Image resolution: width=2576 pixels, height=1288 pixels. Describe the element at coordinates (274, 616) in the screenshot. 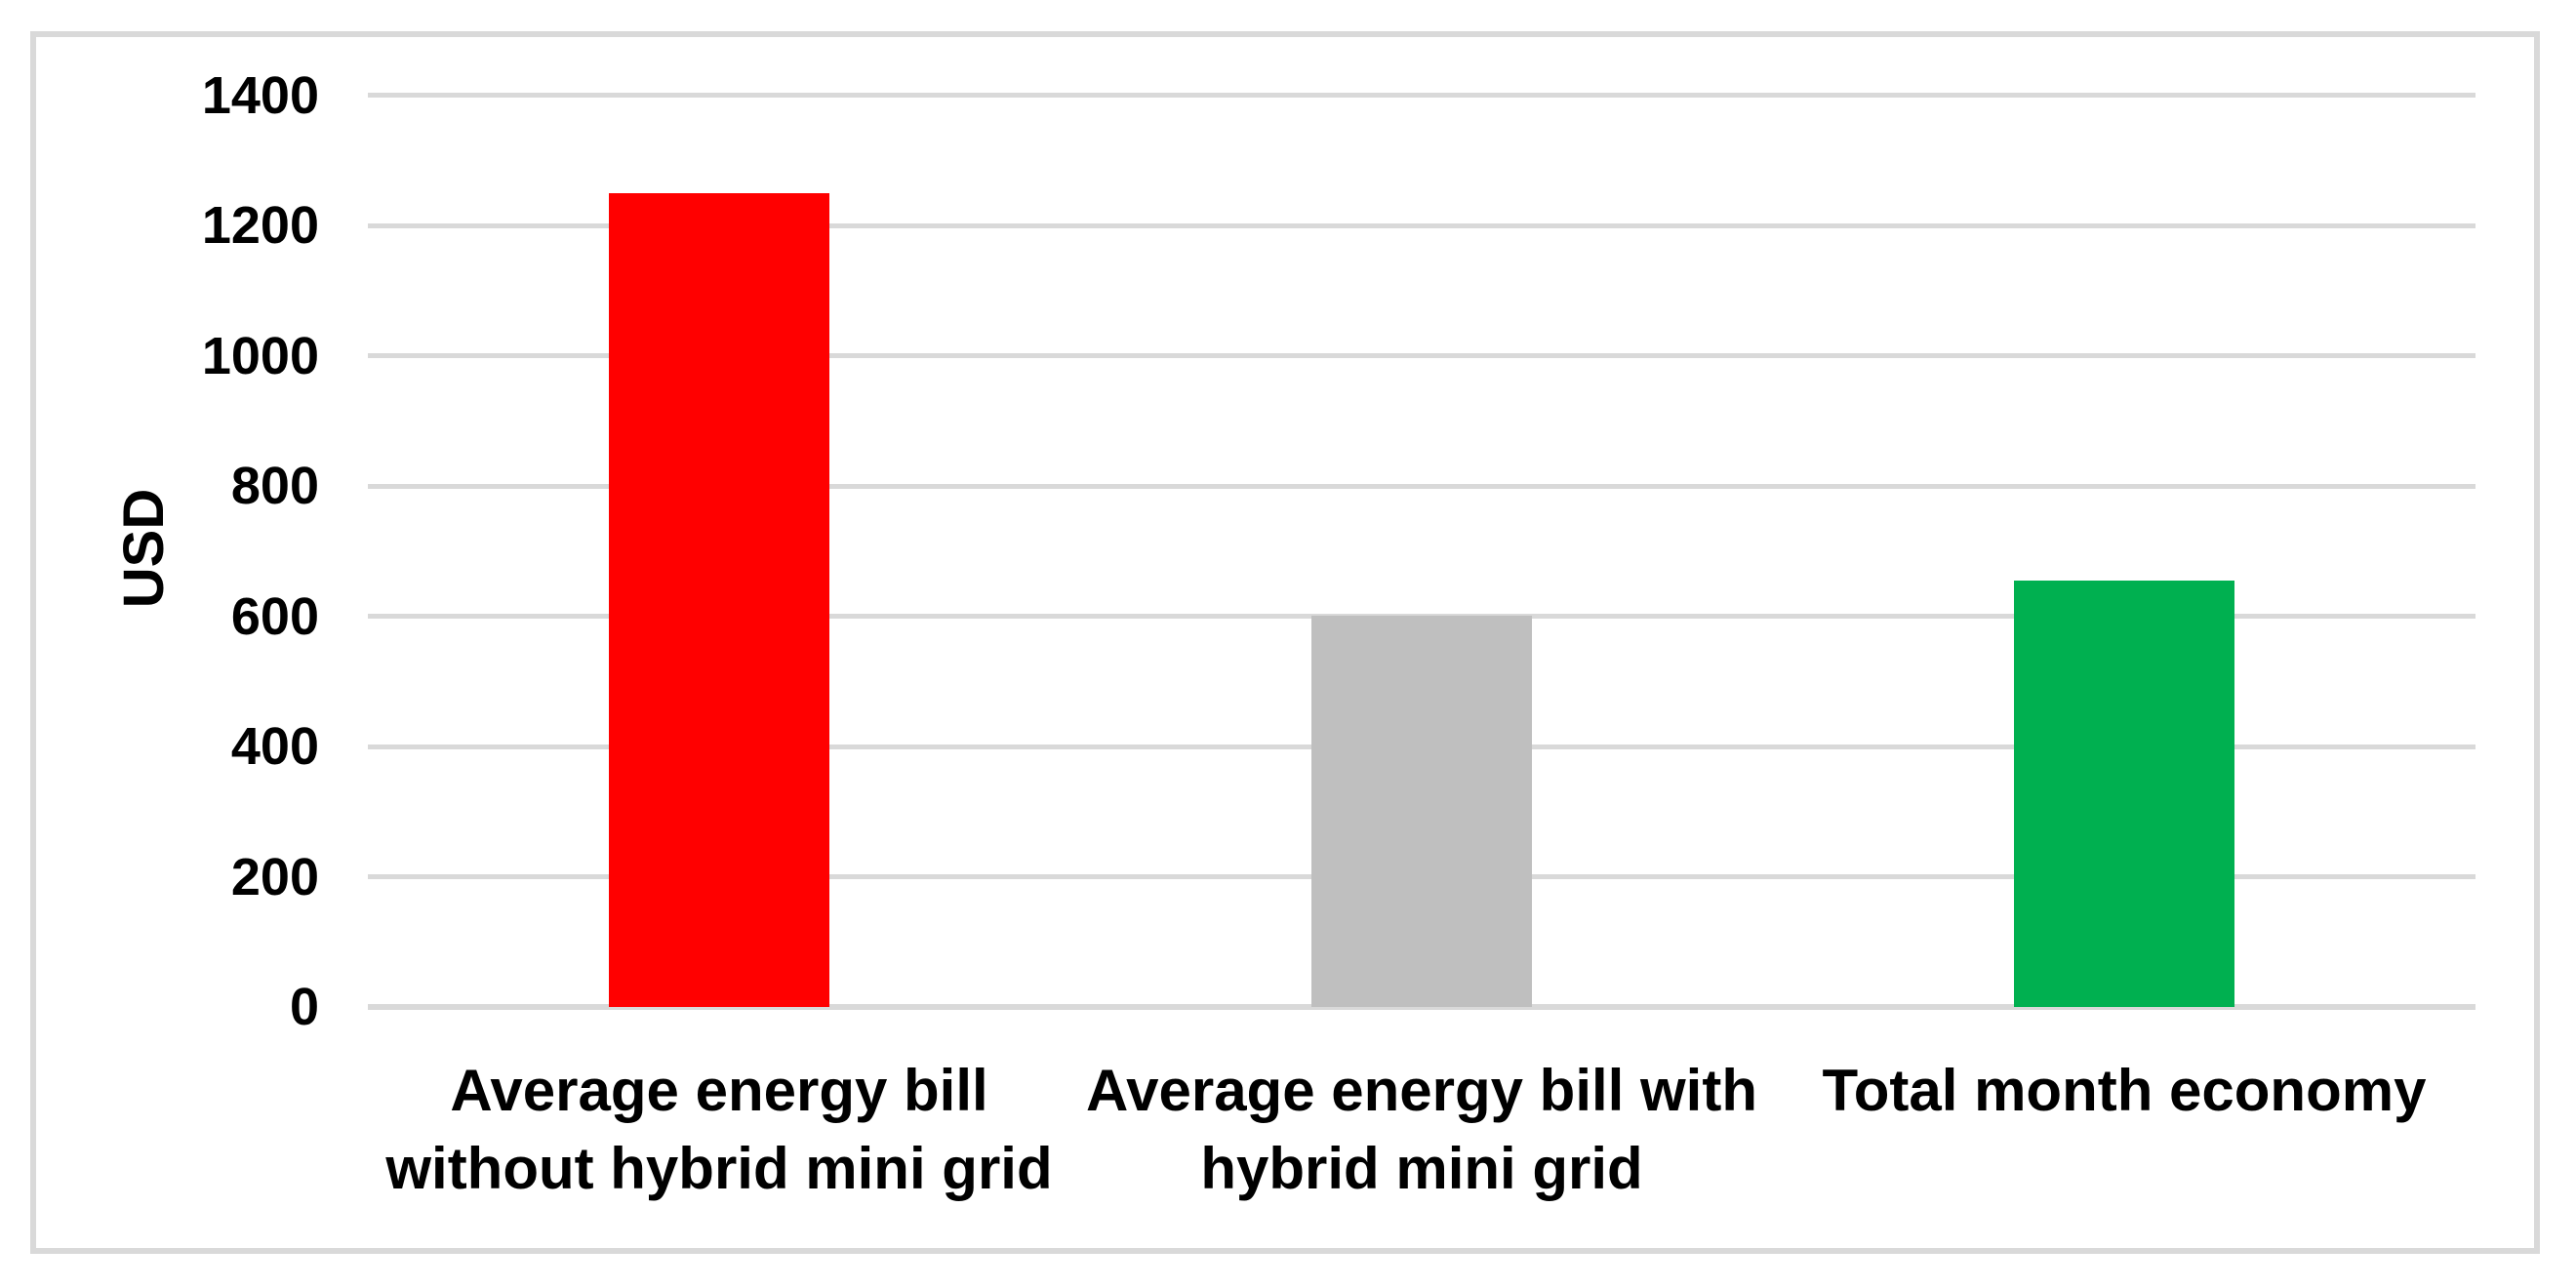

I see `y-axis-tick-label: 600` at that location.